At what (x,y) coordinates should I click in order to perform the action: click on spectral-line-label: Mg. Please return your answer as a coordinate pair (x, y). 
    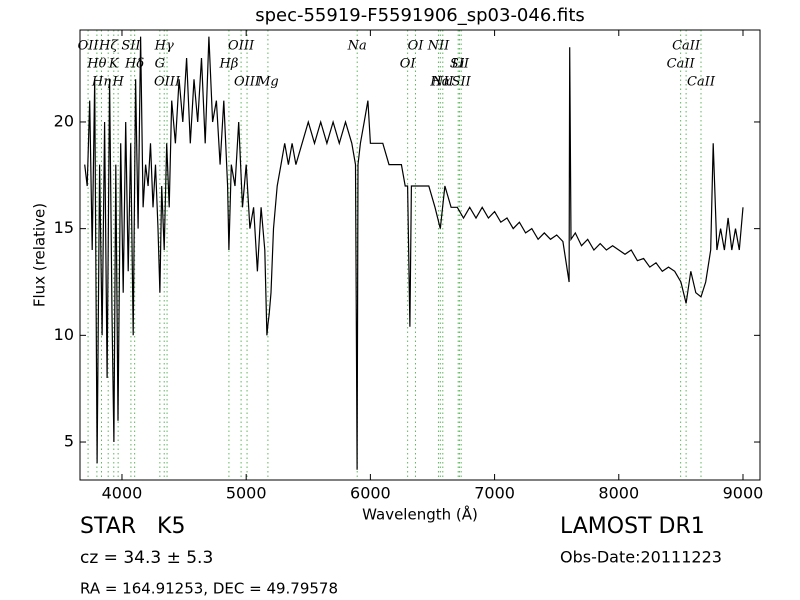
    Looking at the image, I should click on (267, 82).